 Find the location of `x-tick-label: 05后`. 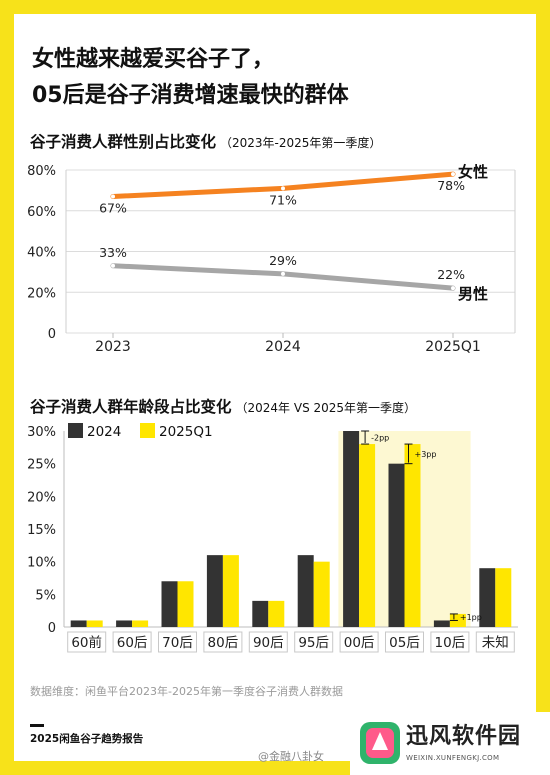

x-tick-label: 05后 is located at coordinates (404, 643).